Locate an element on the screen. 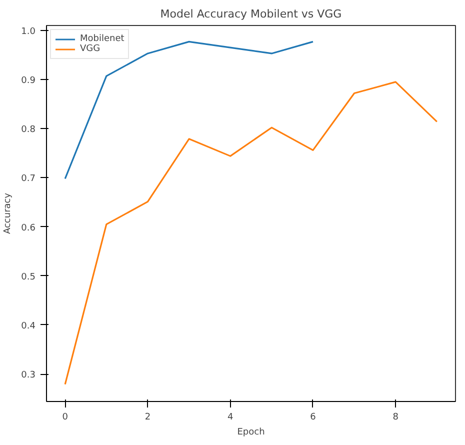 Image resolution: width=465 pixels, height=445 pixels. y-tick-label: 0.7 is located at coordinates (28, 179).